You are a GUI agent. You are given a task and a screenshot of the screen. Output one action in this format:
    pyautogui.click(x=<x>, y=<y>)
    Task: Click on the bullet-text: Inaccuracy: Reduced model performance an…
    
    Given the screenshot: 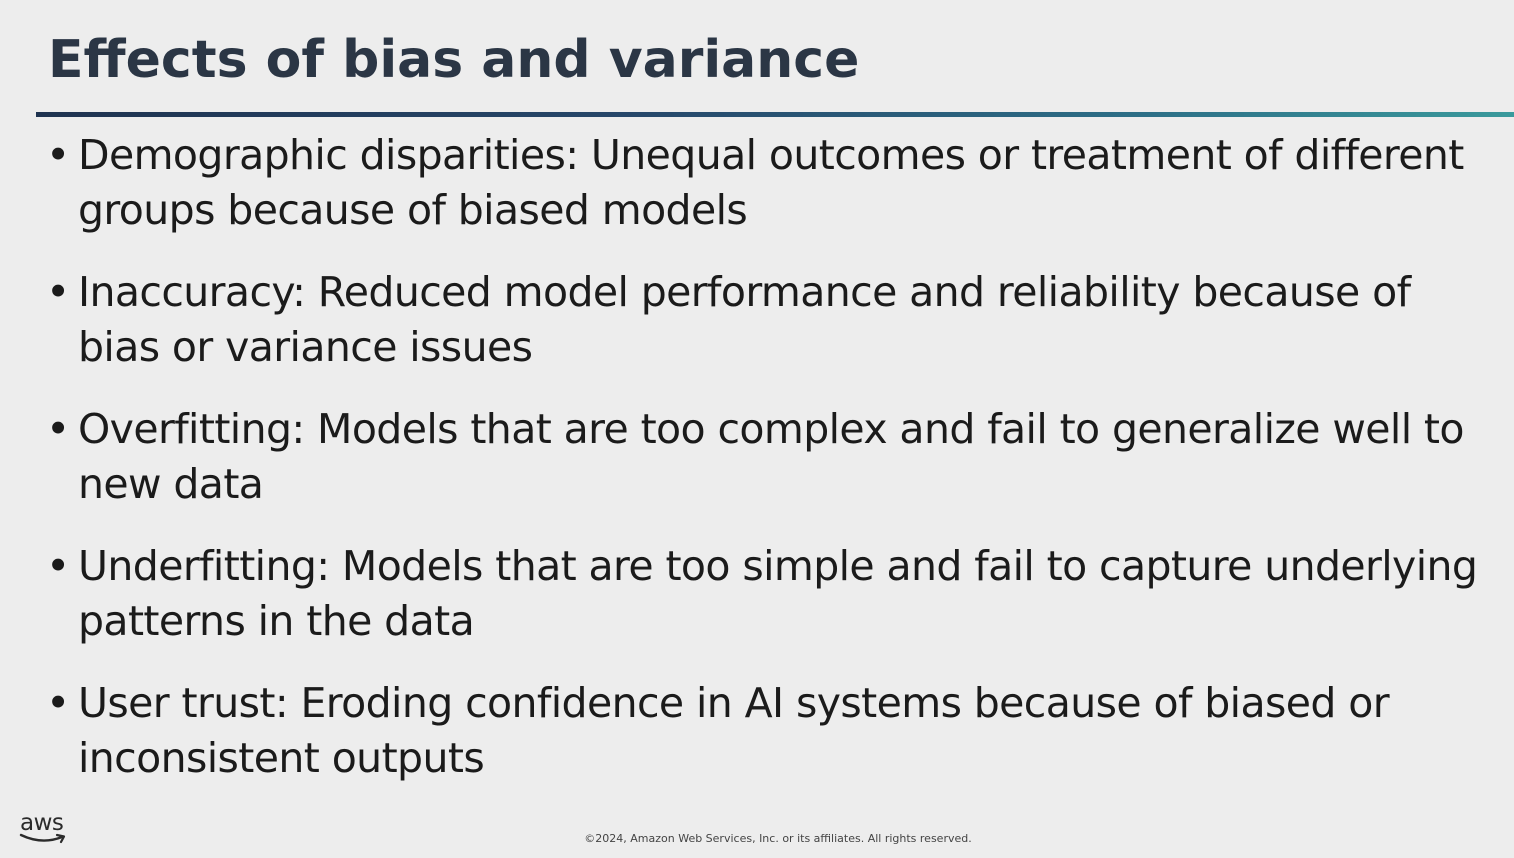 What is the action you would take?
    pyautogui.click(x=744, y=319)
    